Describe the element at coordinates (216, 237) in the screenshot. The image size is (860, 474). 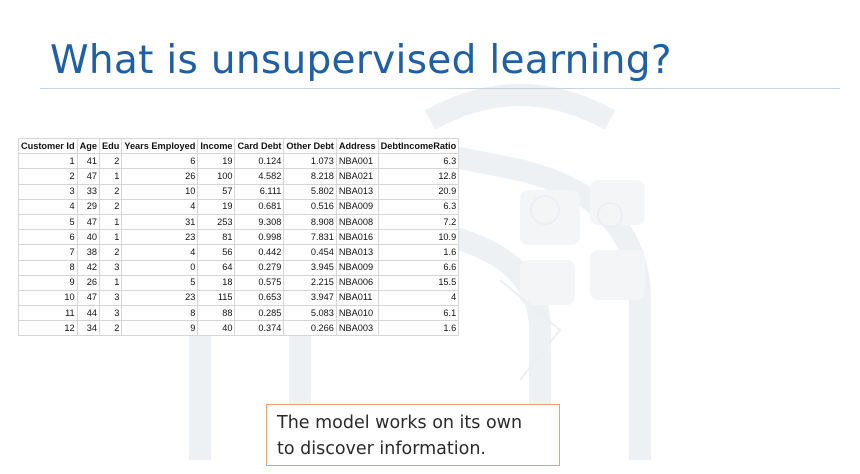
I see `table-cell: 81` at that location.